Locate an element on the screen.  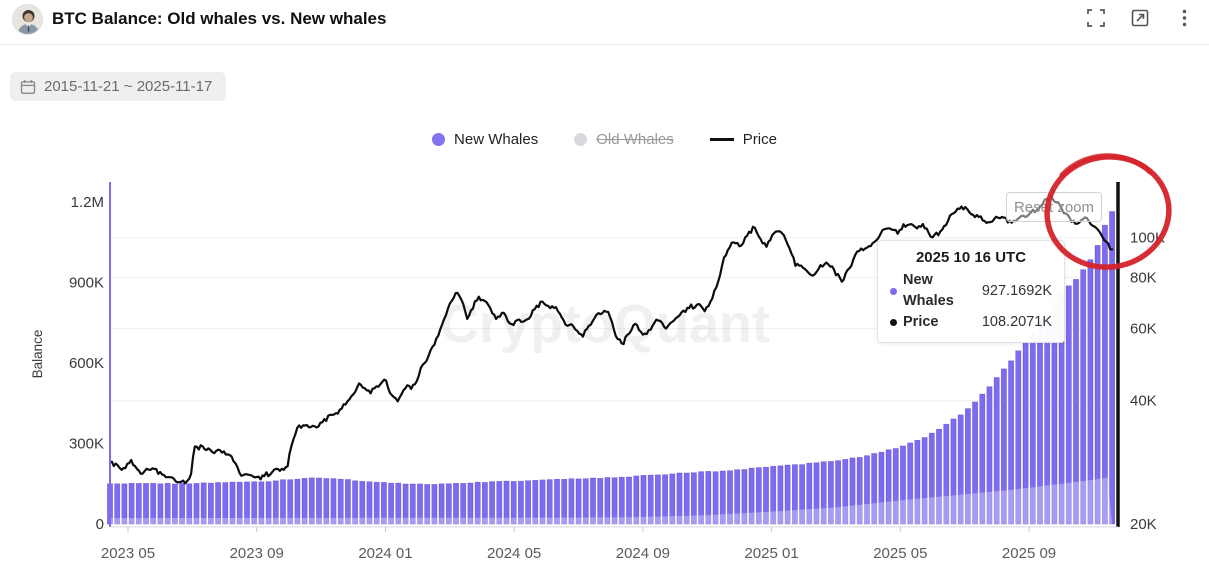
legend-label: New Whales is located at coordinates (496, 139).